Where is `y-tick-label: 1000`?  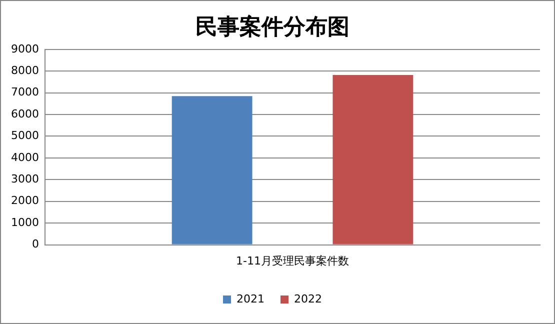
y-tick-label: 1000 is located at coordinates (24, 222).